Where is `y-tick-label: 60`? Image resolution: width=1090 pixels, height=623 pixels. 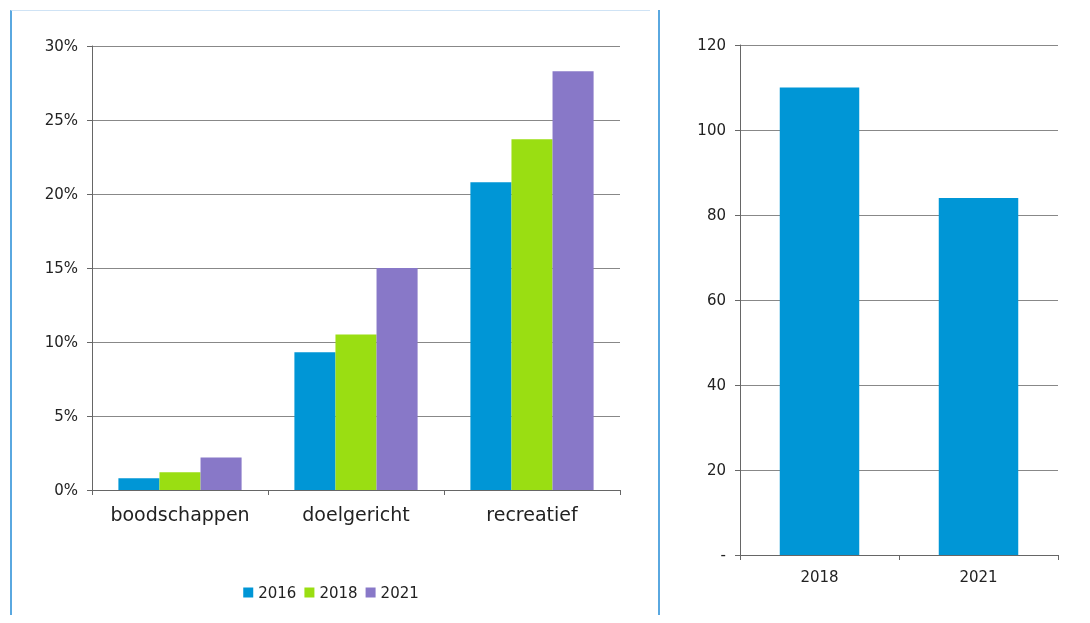 y-tick-label: 60 is located at coordinates (716, 300).